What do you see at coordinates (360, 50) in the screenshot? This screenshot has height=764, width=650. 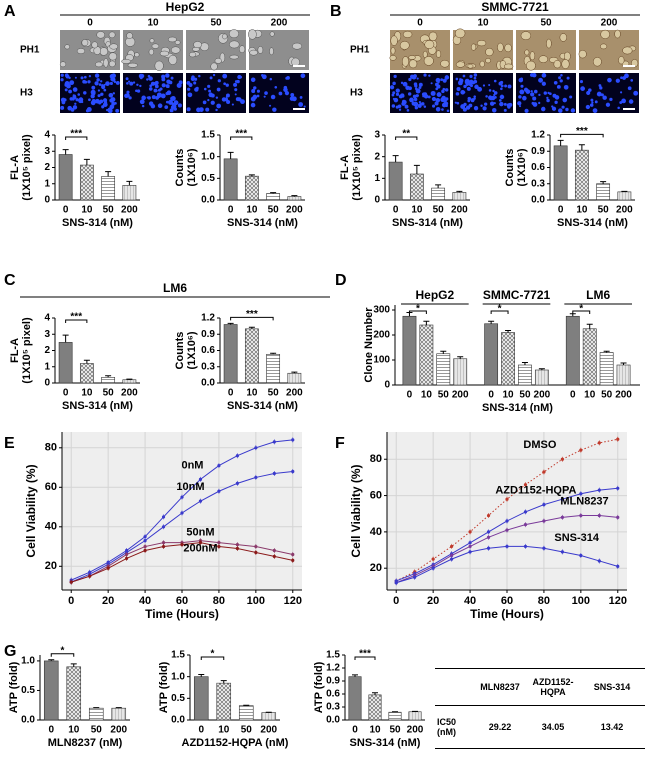 I see `row-label: PH1` at bounding box center [360, 50].